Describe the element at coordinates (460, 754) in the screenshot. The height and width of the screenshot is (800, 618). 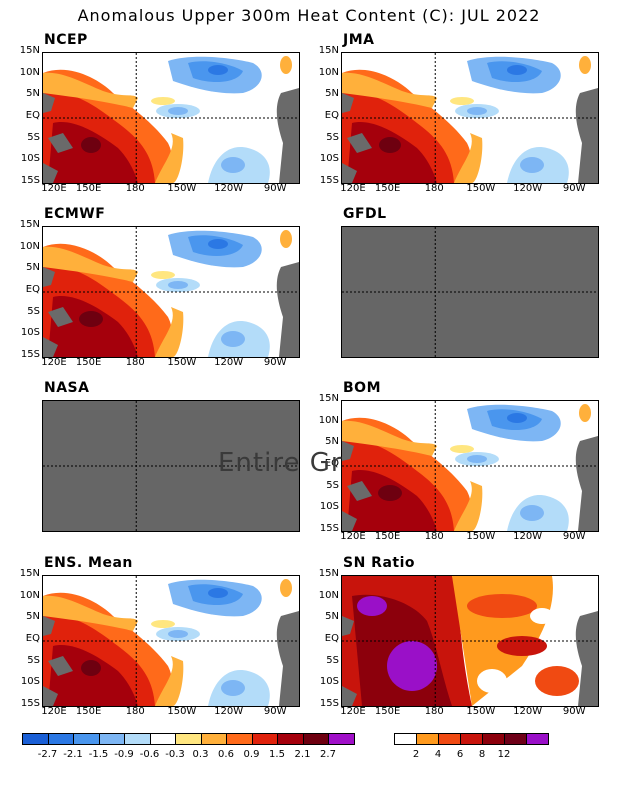
I see `colorbar-label: 6` at that location.